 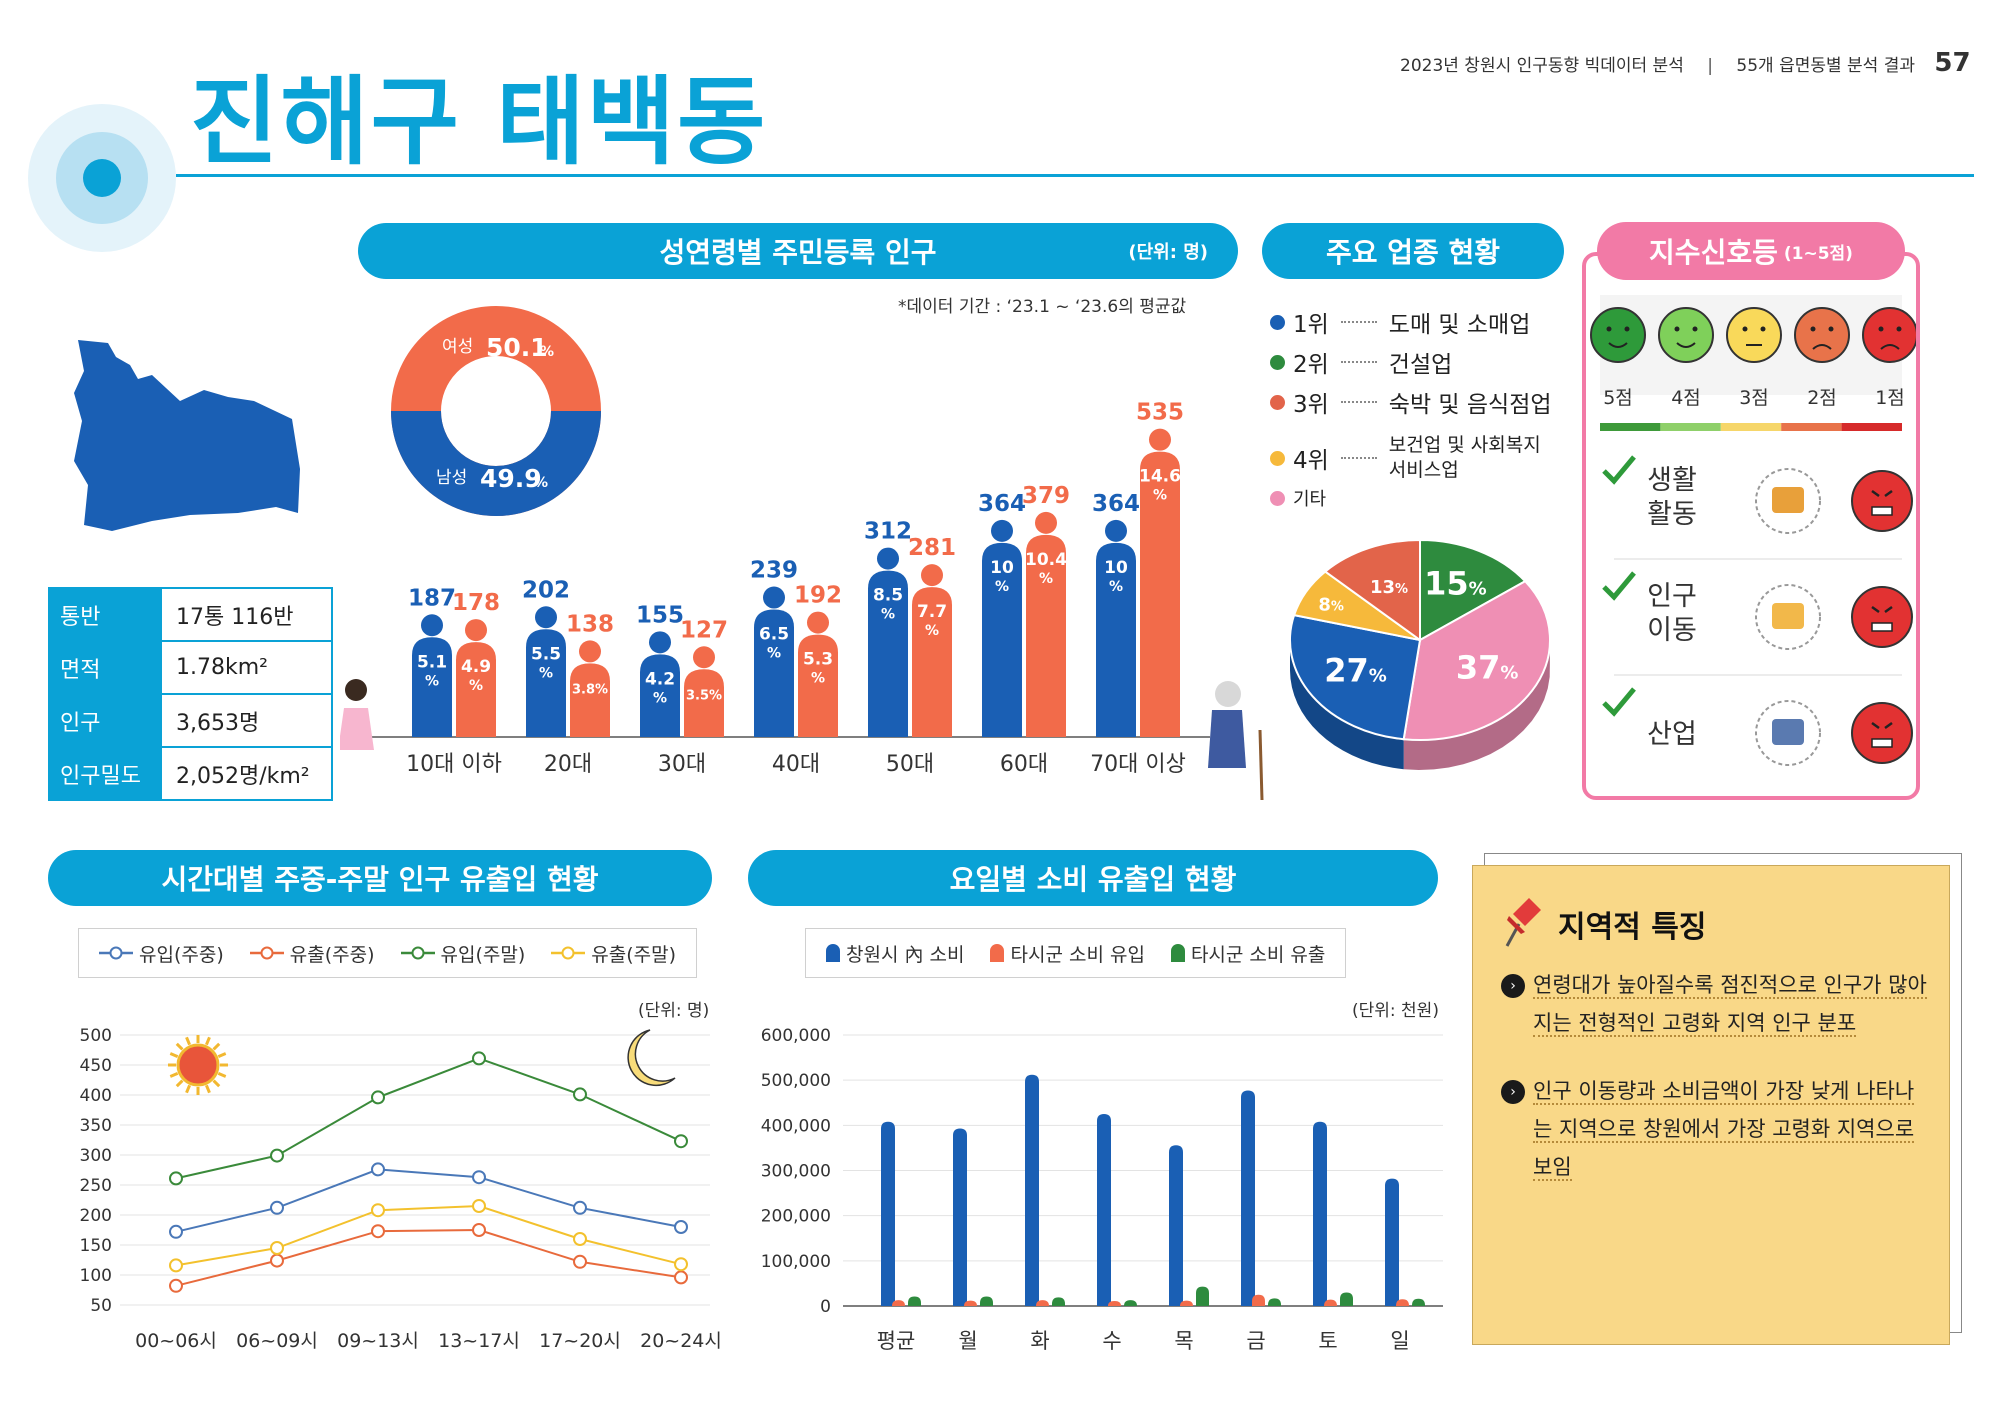 What do you see at coordinates (457, 347) in the screenshot?
I see `donut-female-label: 여성` at bounding box center [457, 347].